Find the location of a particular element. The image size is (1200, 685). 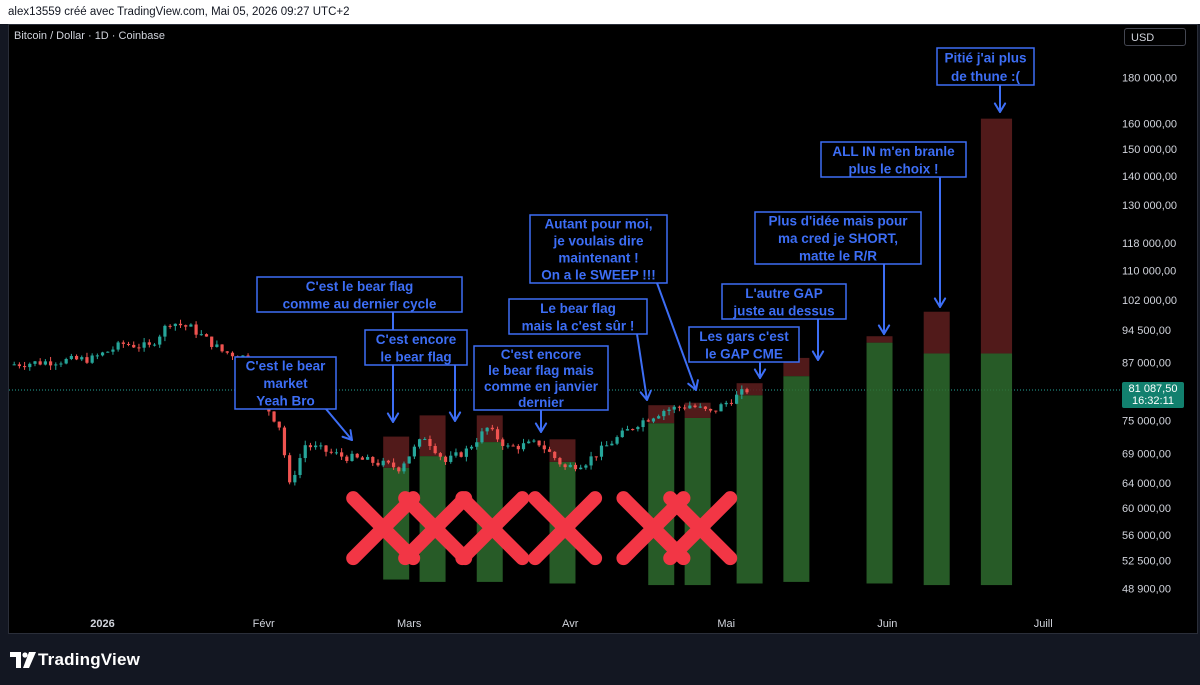

annotation-text: le bear flag mais is located at coordinates (541, 370).